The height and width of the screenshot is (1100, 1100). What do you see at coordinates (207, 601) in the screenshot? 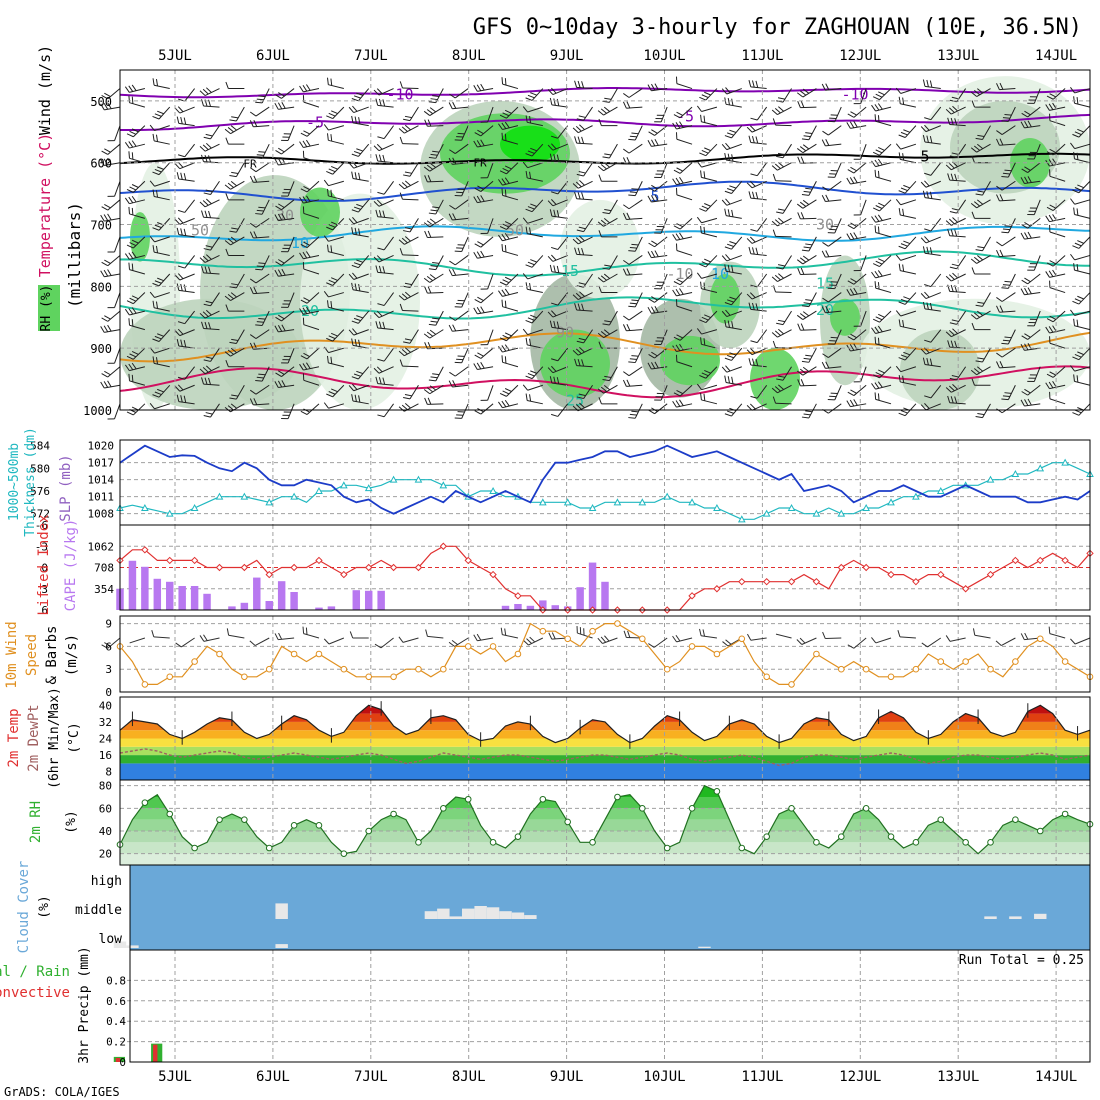
I see `cape-bar` at bounding box center [207, 601].